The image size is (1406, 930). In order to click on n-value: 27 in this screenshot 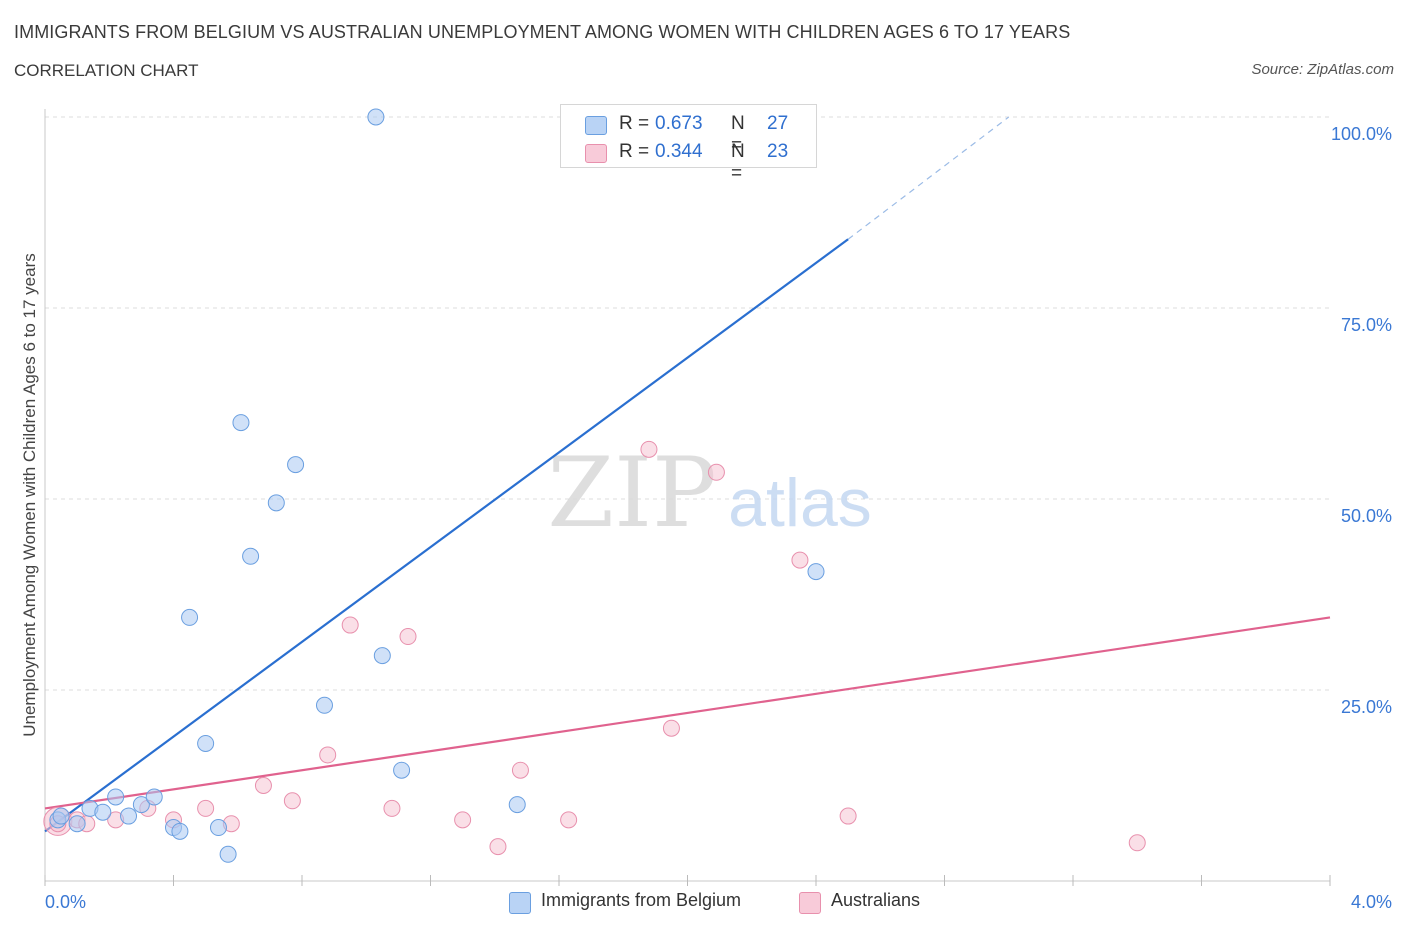, I will do `click(778, 123)`.